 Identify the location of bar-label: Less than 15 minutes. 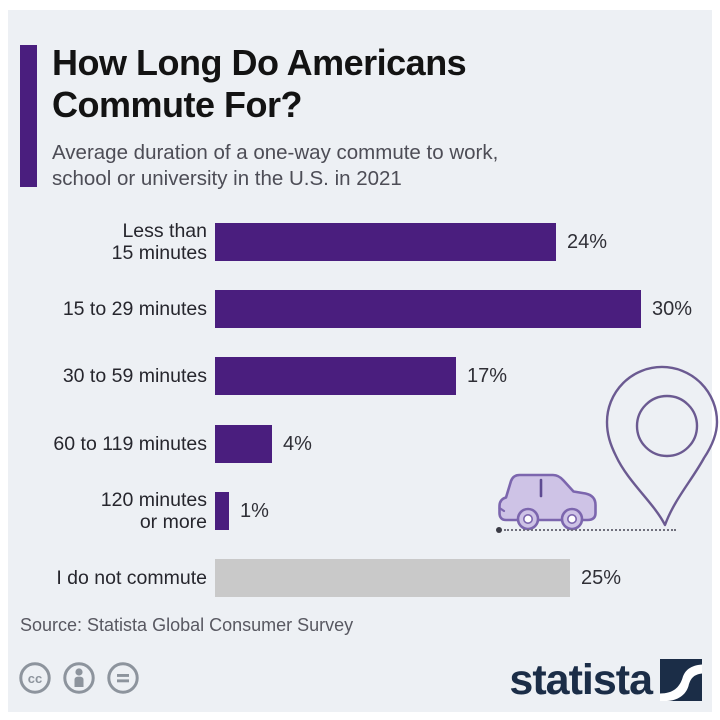
(159, 242).